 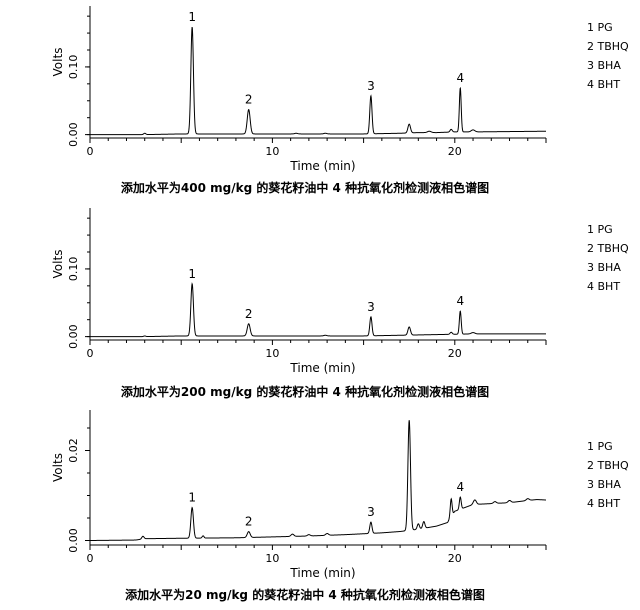 I want to click on y-tick-label: 0.02, so click(x=73, y=450).